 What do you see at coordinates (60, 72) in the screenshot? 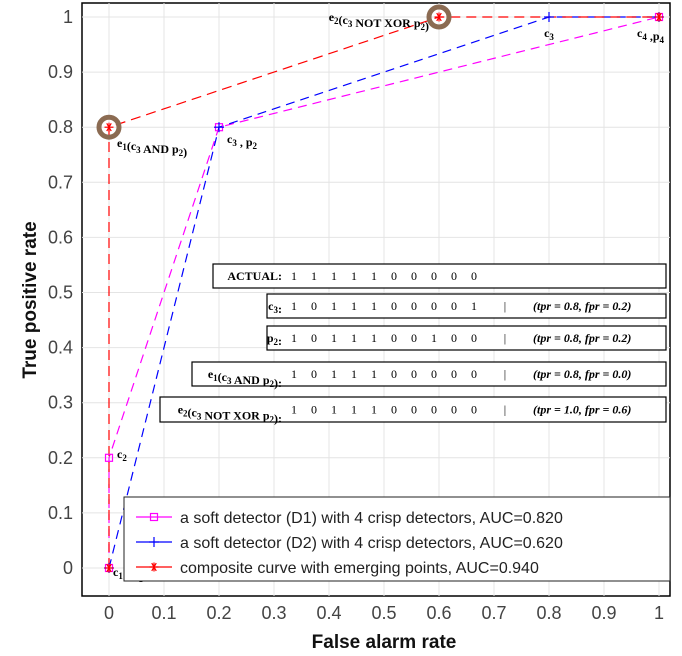
I see `y-tick-label: 0.9` at bounding box center [60, 72].